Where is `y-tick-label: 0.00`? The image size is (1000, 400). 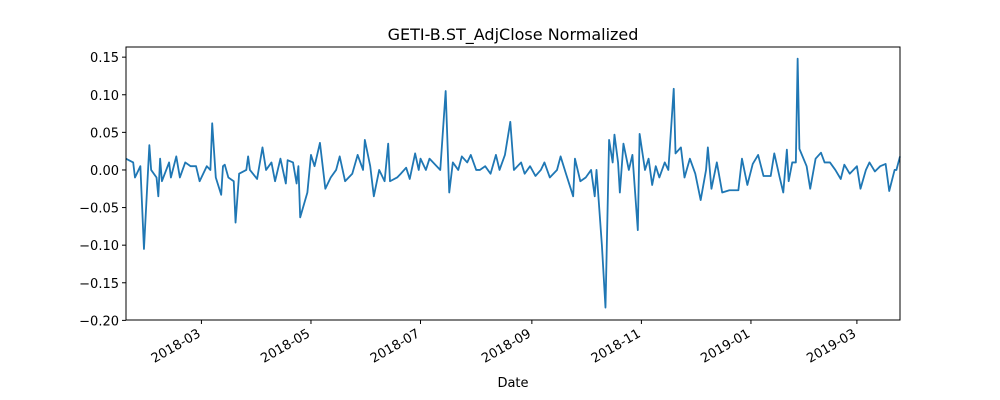 y-tick-label: 0.00 is located at coordinates (104, 171).